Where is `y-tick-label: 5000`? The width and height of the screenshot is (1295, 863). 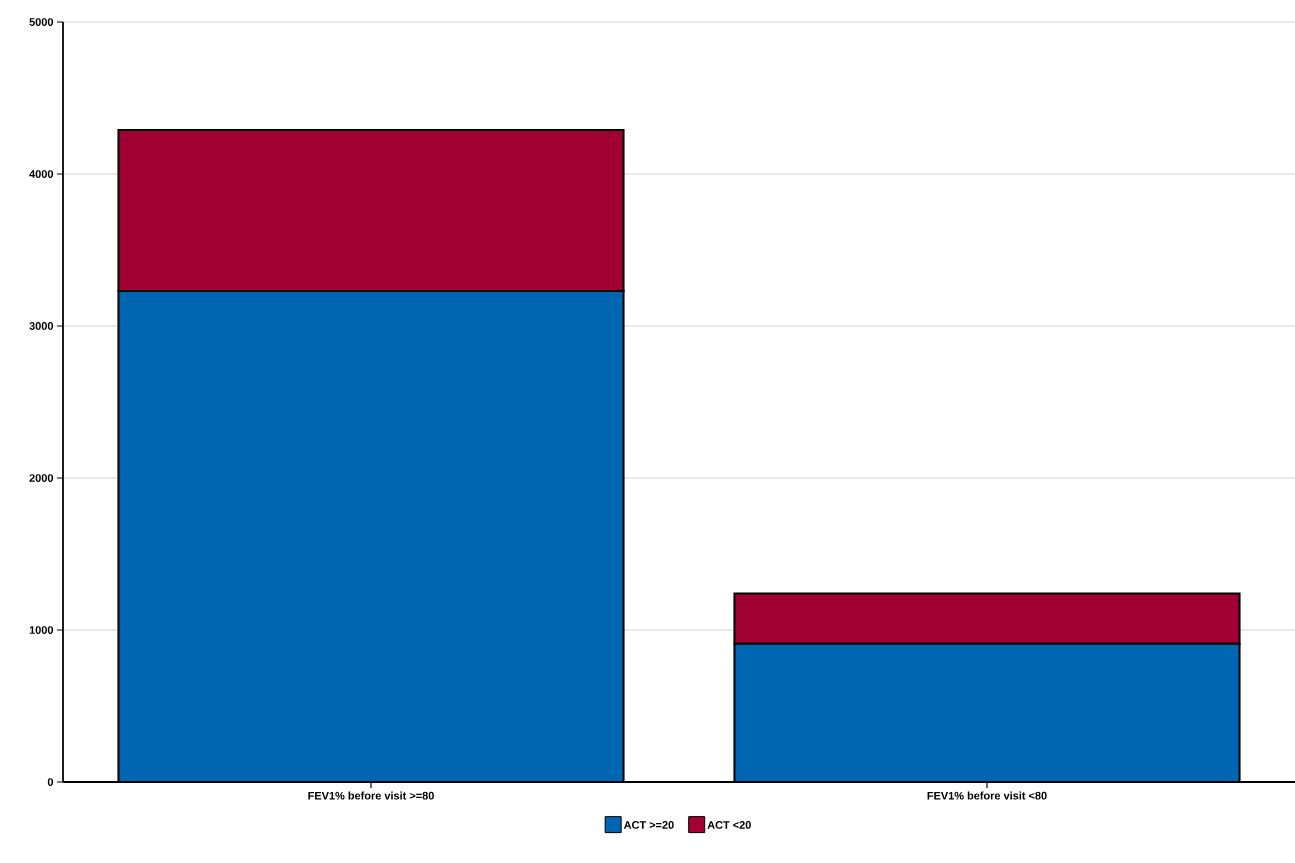
y-tick-label: 5000 is located at coordinates (41, 22).